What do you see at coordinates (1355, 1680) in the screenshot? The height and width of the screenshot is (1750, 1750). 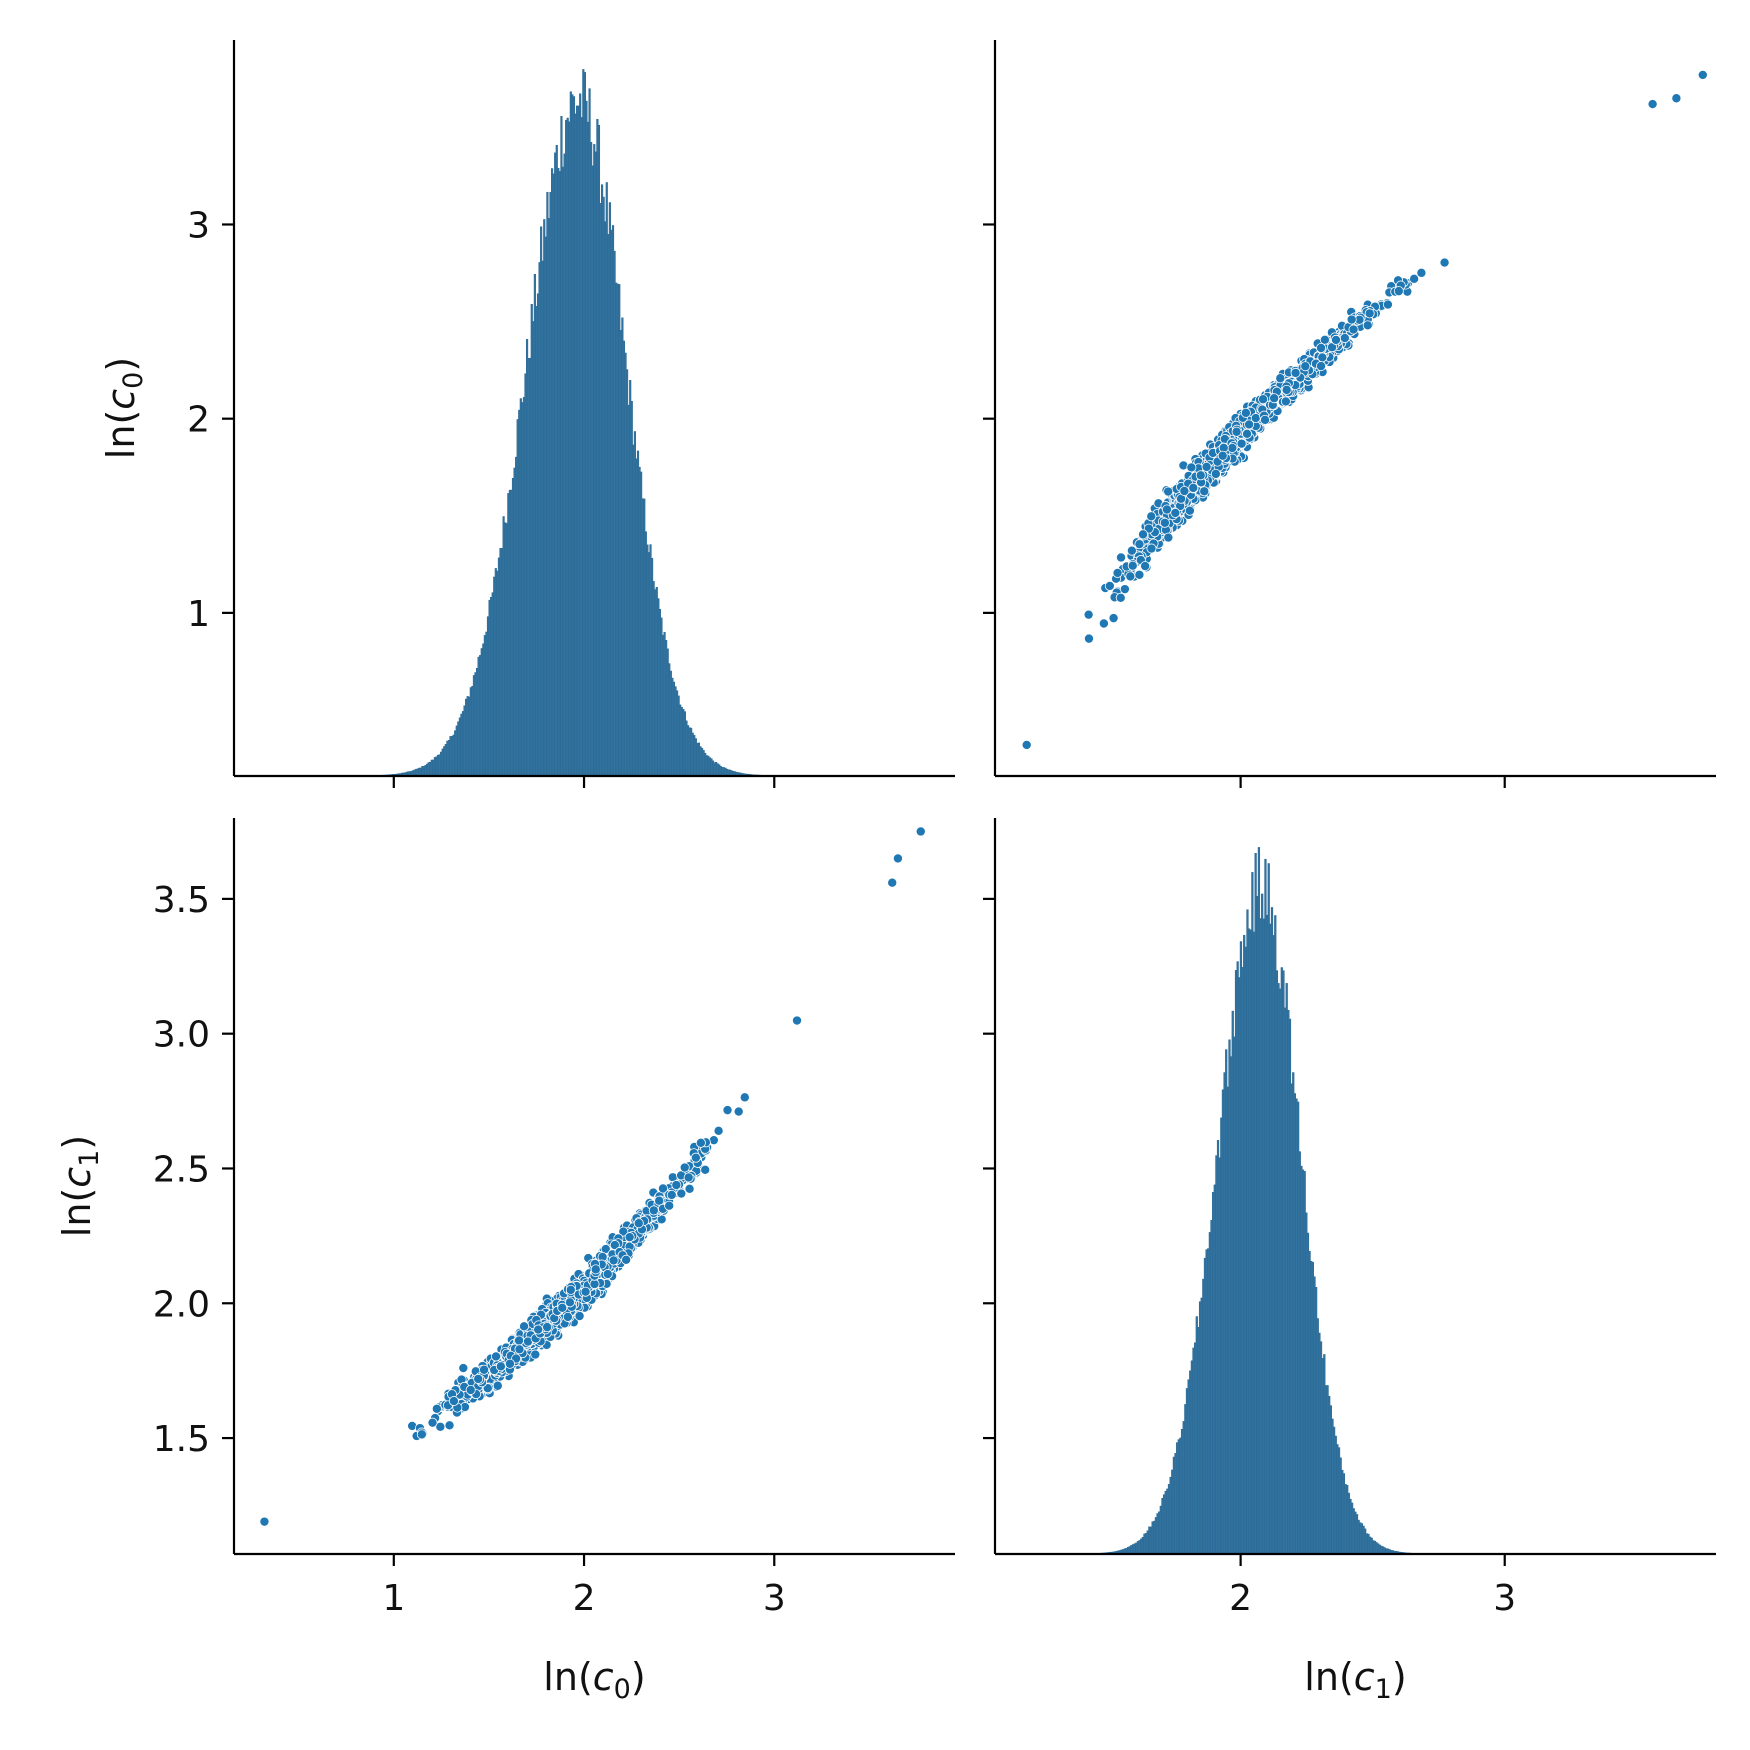 I see `x-axis-label-c1: ln(c1)` at bounding box center [1355, 1680].